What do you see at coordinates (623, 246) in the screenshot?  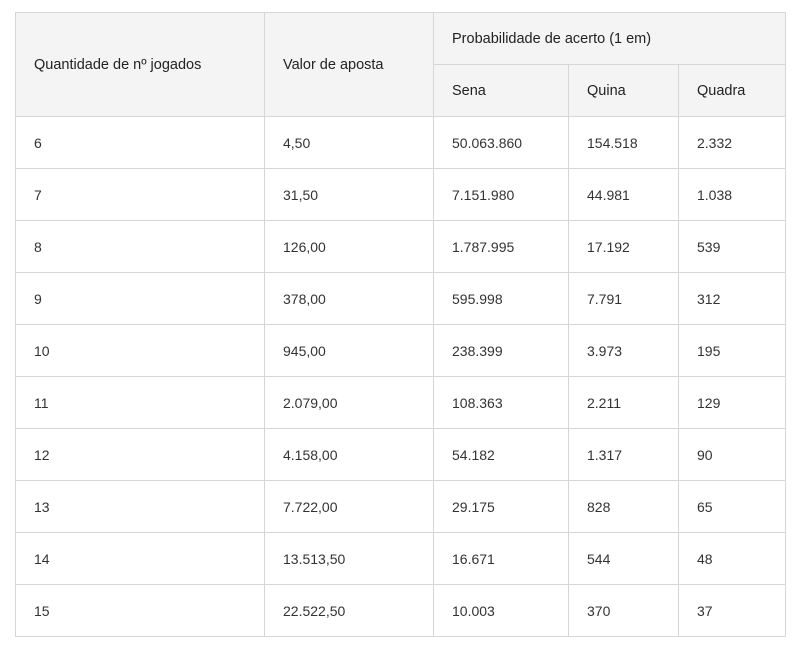 I see `cell-quina: 17.192` at bounding box center [623, 246].